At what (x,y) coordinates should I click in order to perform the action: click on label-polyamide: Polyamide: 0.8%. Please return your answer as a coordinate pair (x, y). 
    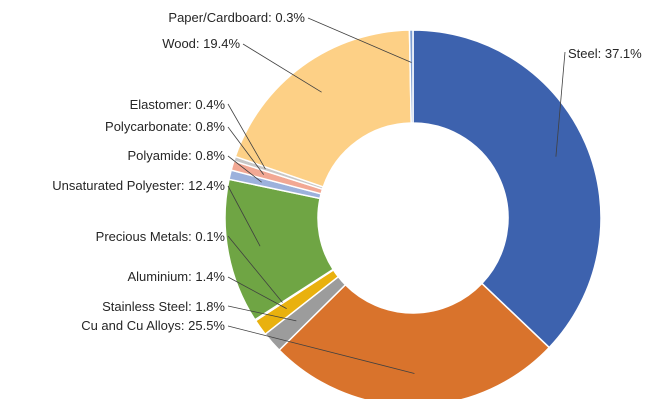
    Looking at the image, I should click on (176, 155).